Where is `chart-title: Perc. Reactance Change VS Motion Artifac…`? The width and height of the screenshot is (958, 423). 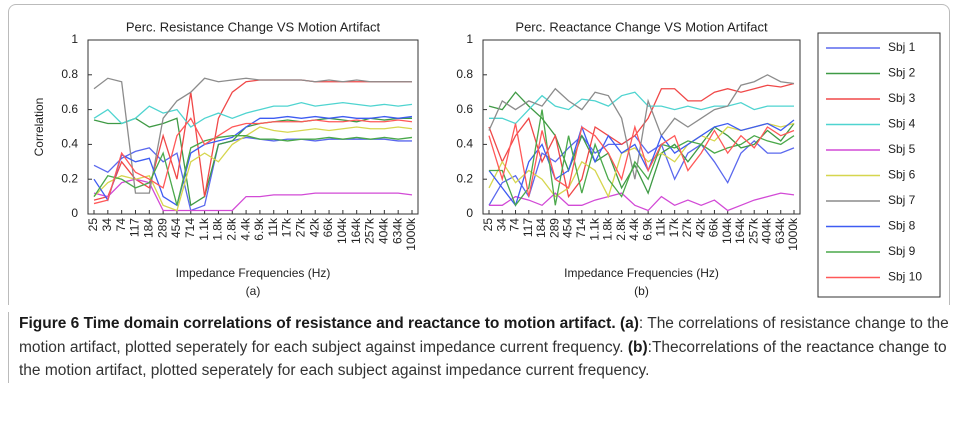 chart-title: Perc. Reactance Change VS Motion Artifac… is located at coordinates (641, 26).